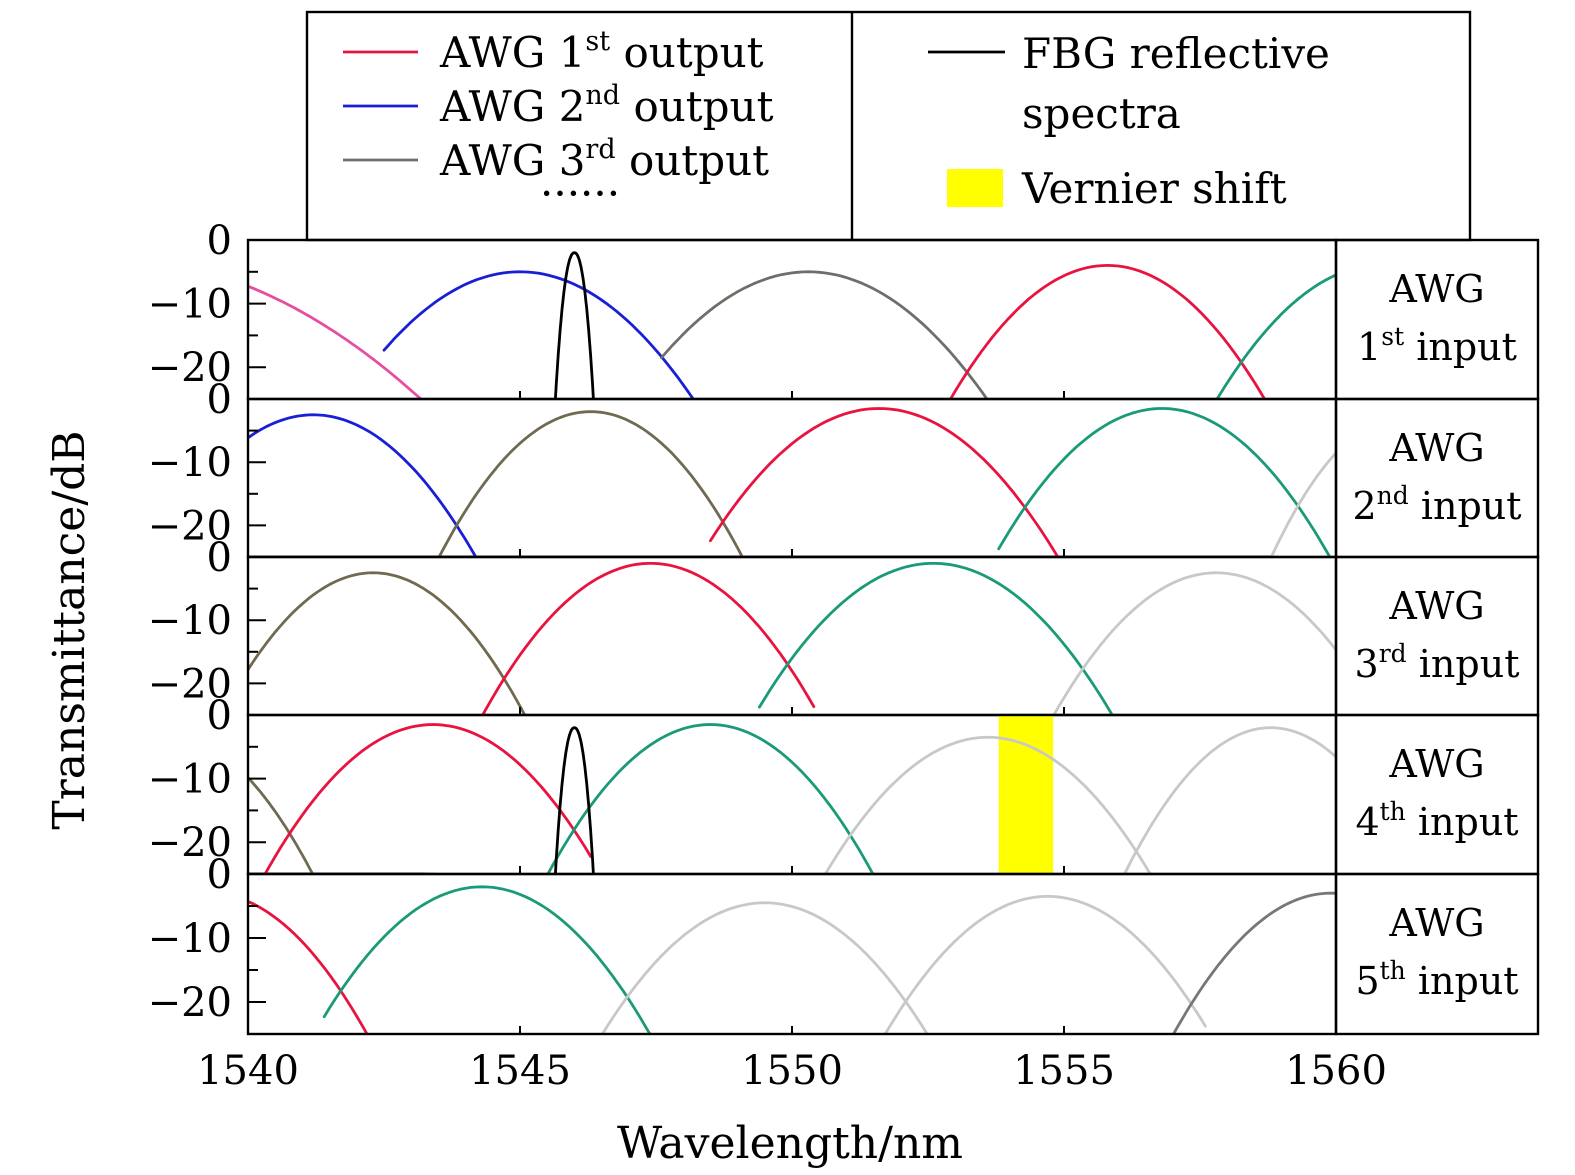 This screenshot has height=1175, width=1575. What do you see at coordinates (219, 241) in the screenshot?
I see `panel-1-ytick-label: 0` at bounding box center [219, 241].